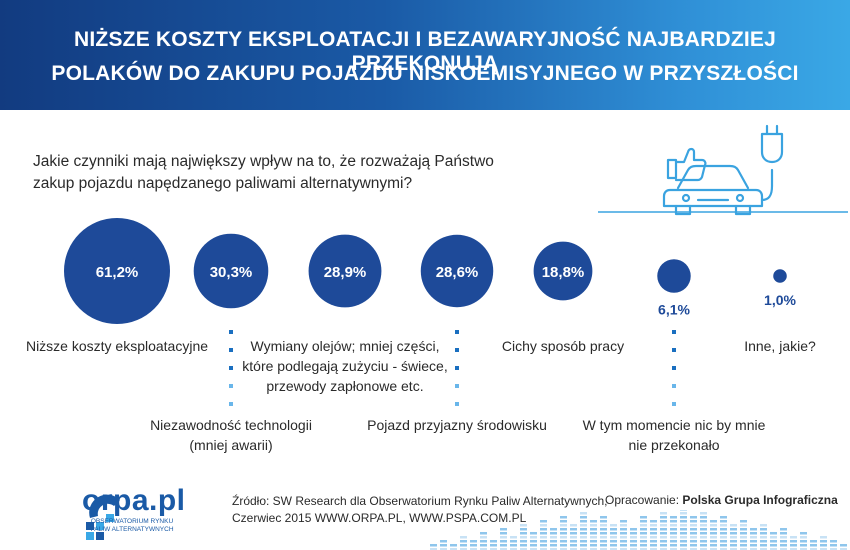  Describe the element at coordinates (103, 517) in the screenshot. I see `orpa-logo-mark` at that location.